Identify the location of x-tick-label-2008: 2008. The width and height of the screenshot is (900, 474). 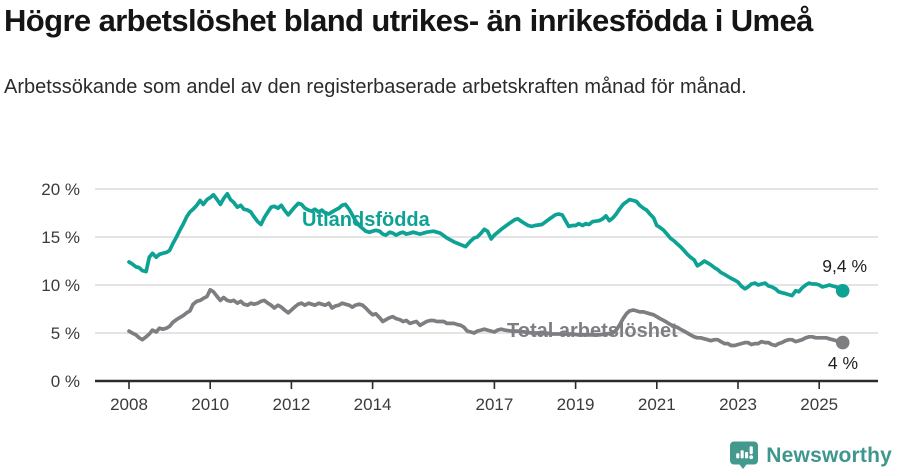
(129, 404).